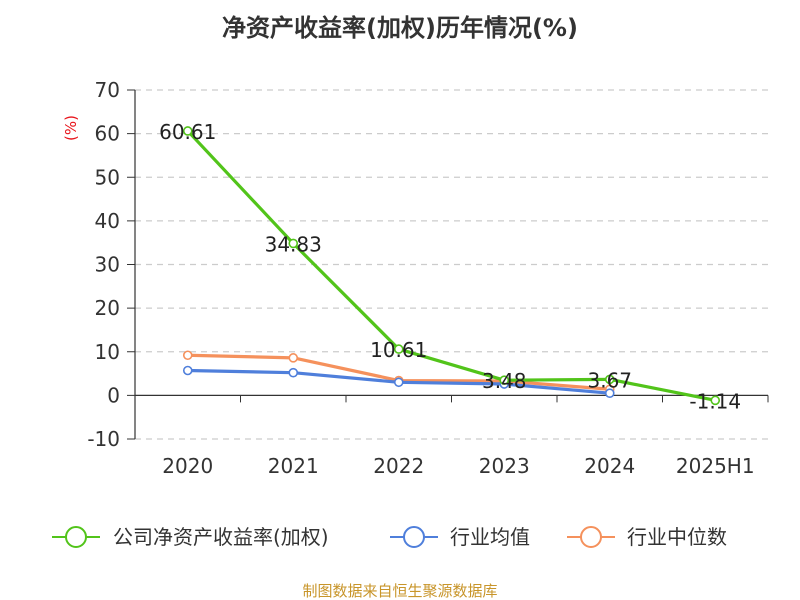 The height and width of the screenshot is (600, 800). Describe the element at coordinates (107, 177) in the screenshot. I see `y-tick-label: 50` at that location.